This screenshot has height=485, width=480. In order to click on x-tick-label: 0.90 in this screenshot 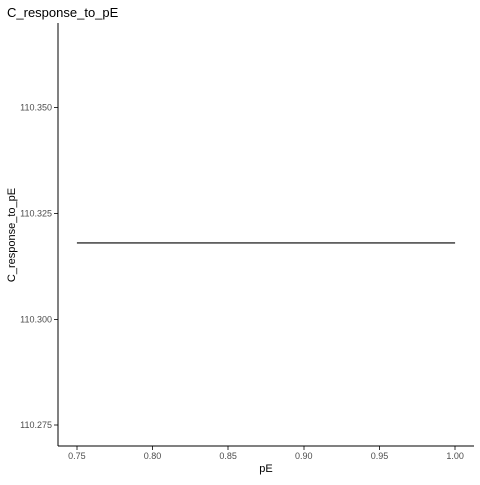, I will do `click(304, 456)`.